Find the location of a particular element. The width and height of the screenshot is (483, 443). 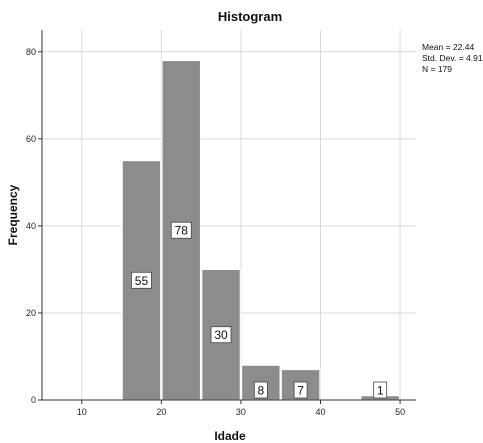

y-tick-label: 80 is located at coordinates (31, 52).